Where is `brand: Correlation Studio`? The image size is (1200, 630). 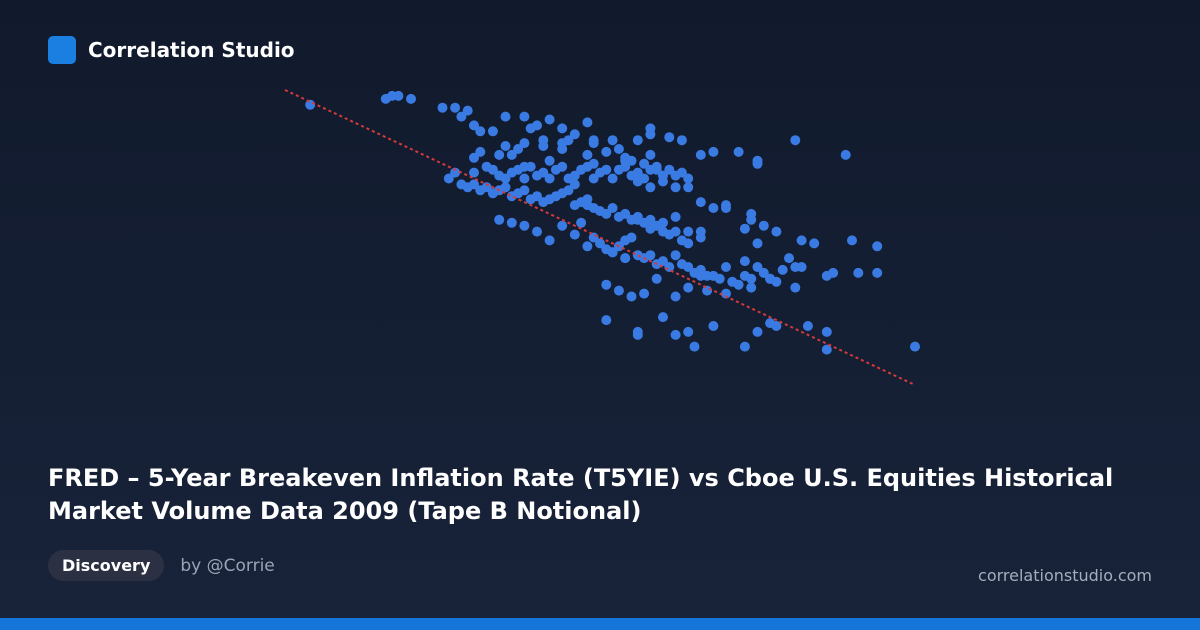
brand: Correlation Studio is located at coordinates (171, 50).